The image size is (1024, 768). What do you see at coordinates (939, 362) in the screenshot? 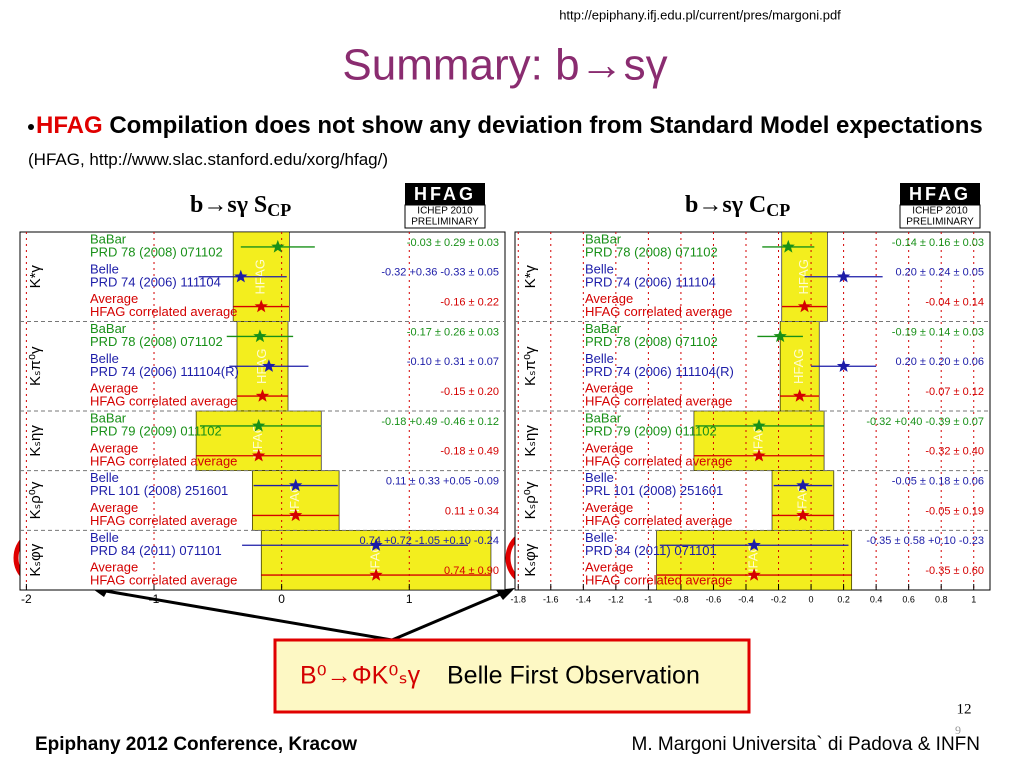
I see `value-label: 0.20 ± 0.20 ± 0.06` at bounding box center [939, 362].